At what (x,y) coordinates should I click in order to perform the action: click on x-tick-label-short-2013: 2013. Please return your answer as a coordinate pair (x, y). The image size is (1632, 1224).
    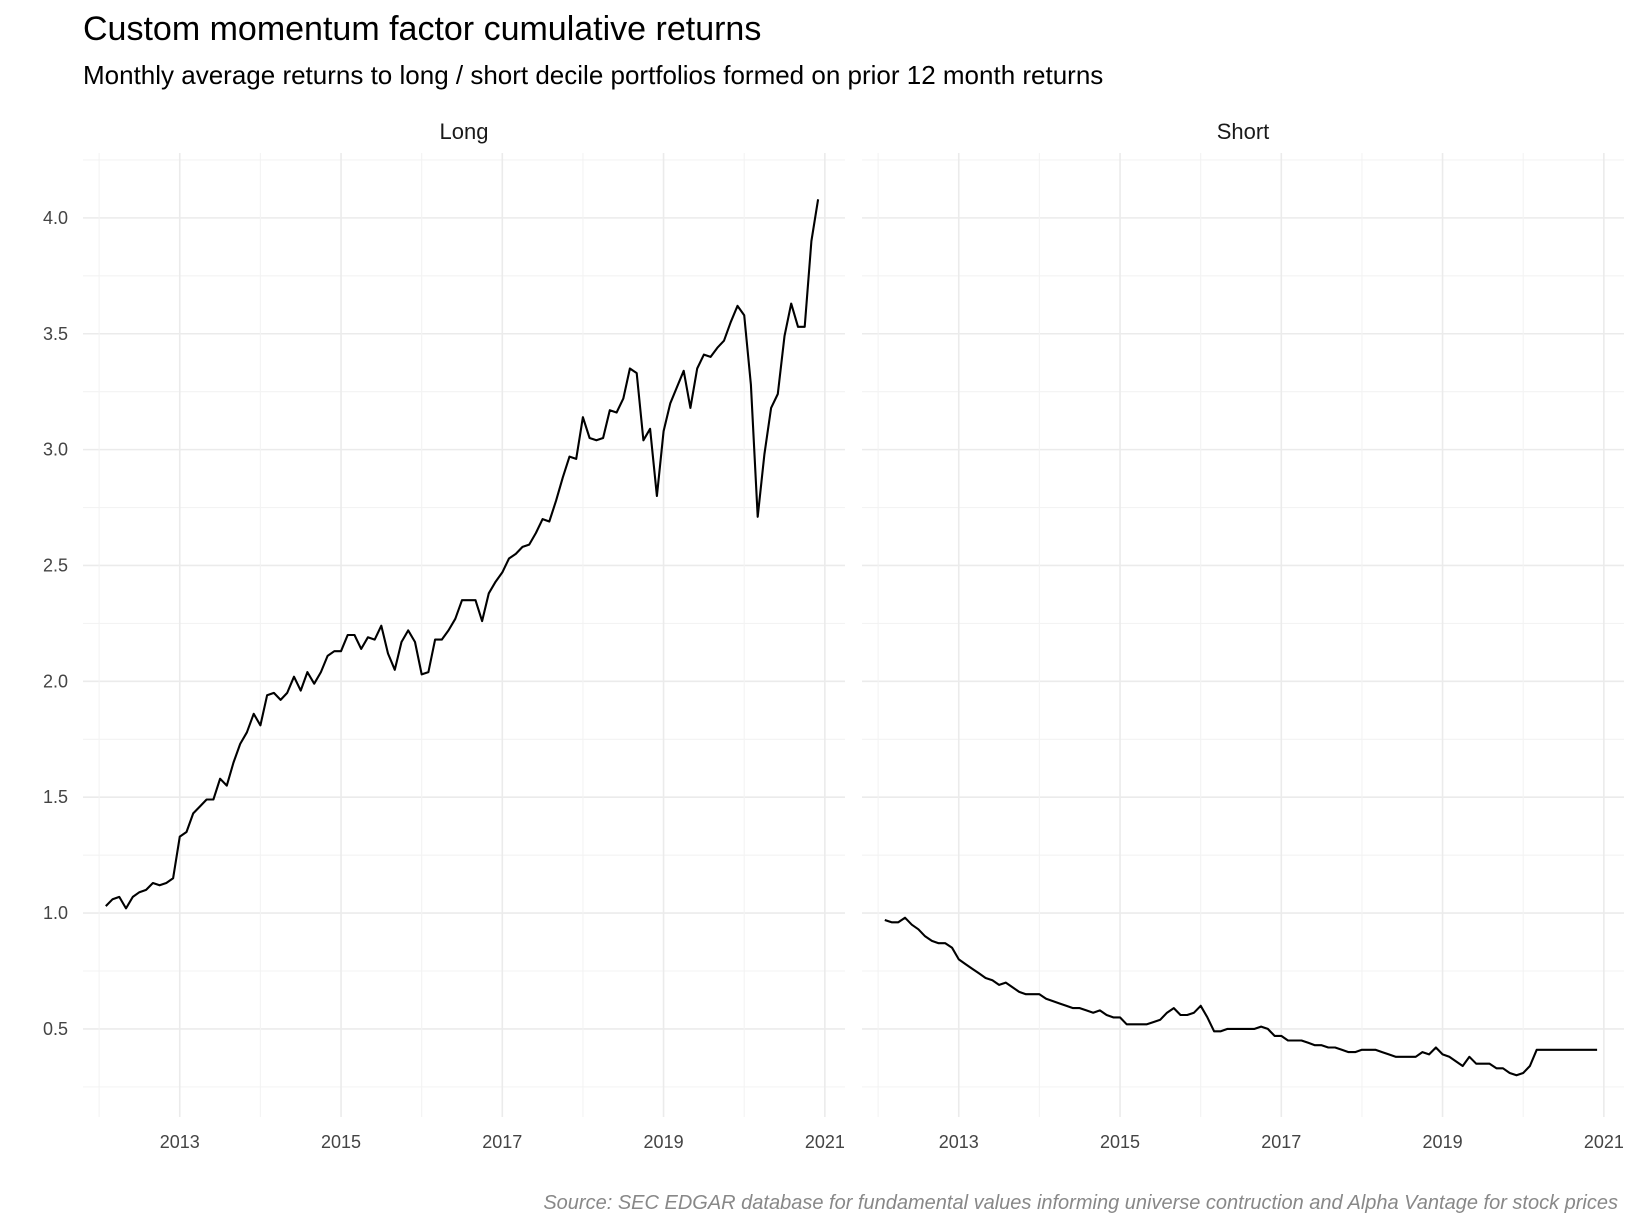
    Looking at the image, I should click on (959, 1142).